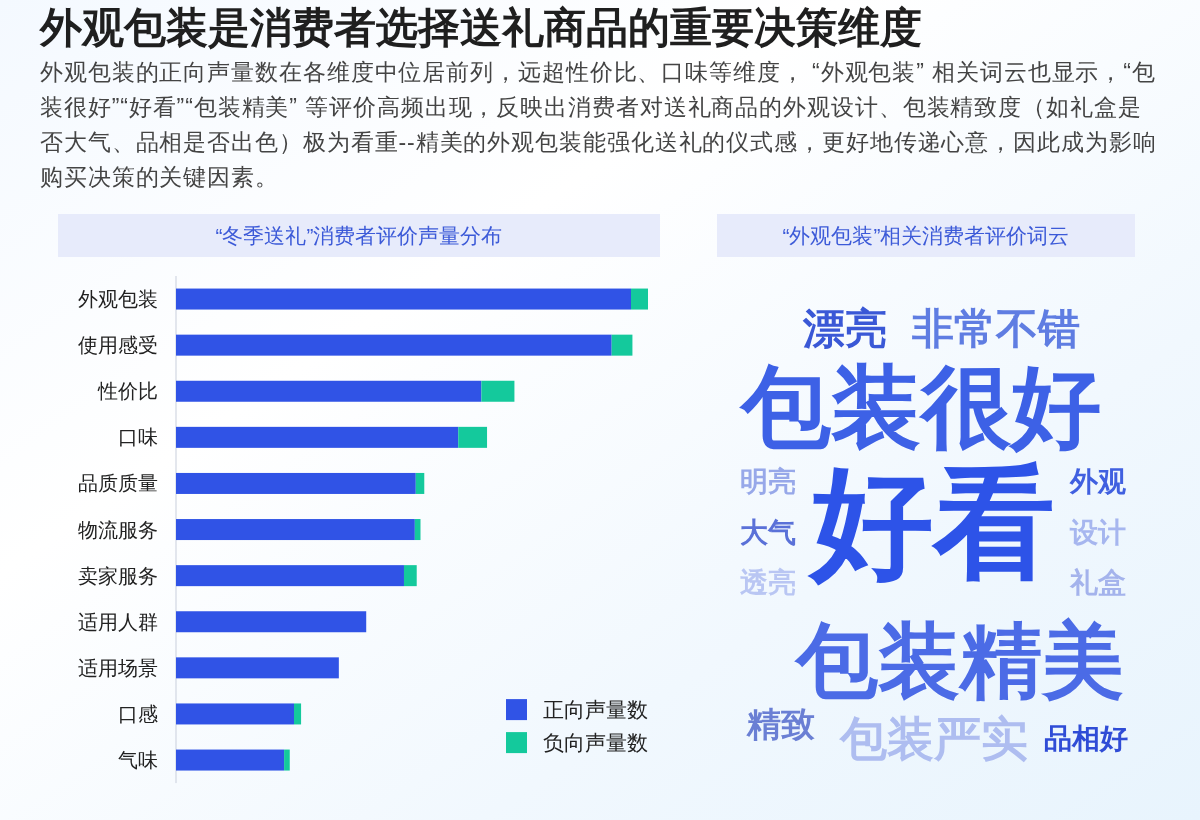 This screenshot has width=1200, height=820. Describe the element at coordinates (118, 529) in the screenshot. I see `y-tick-label: 物流服务` at that location.